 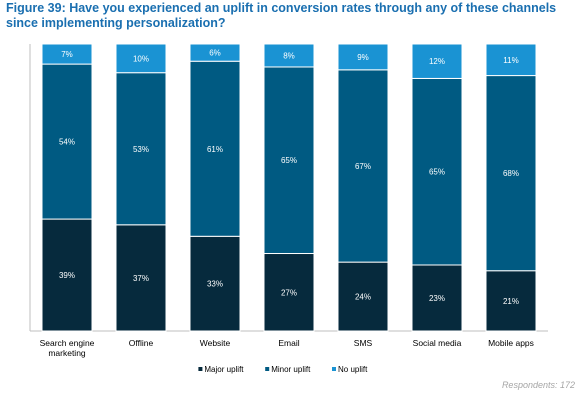 I want to click on data-label-no-uplift-social-media: 12%, so click(x=437, y=61).